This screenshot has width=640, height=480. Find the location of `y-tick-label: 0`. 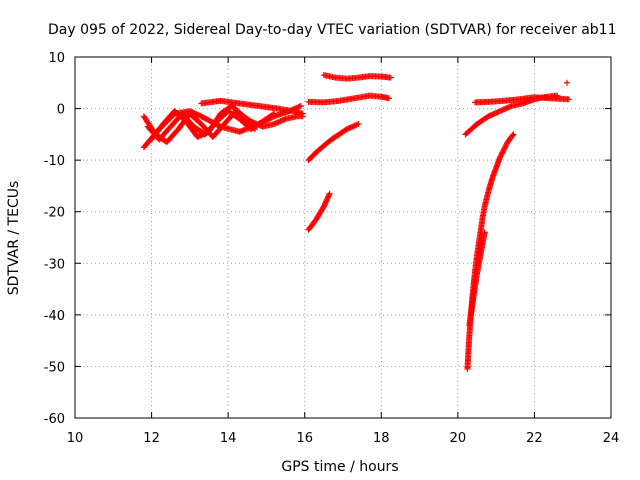

y-tick-label: 0 is located at coordinates (61, 110).